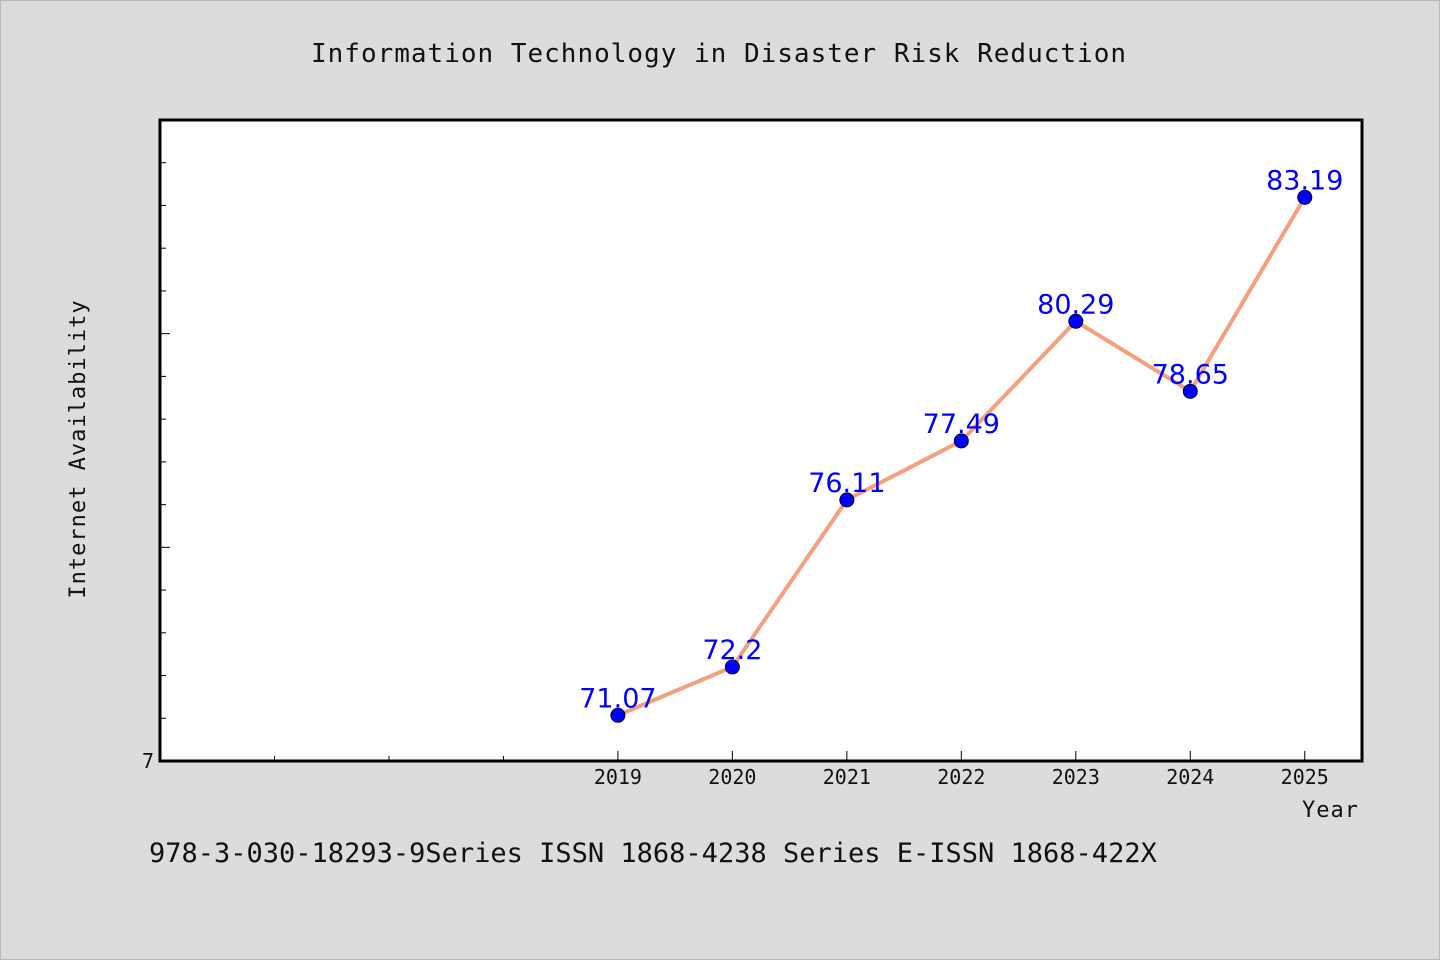 The image size is (1440, 960). What do you see at coordinates (1076, 777) in the screenshot?
I see `x-tick-label: 2023` at bounding box center [1076, 777].